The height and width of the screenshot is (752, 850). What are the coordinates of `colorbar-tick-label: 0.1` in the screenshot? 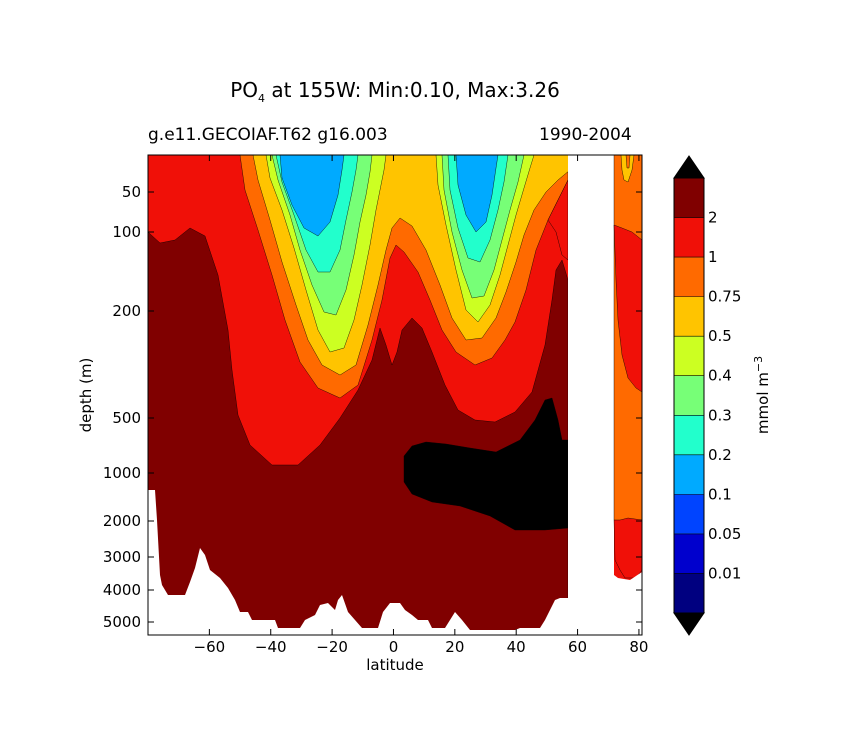 It's located at (720, 494).